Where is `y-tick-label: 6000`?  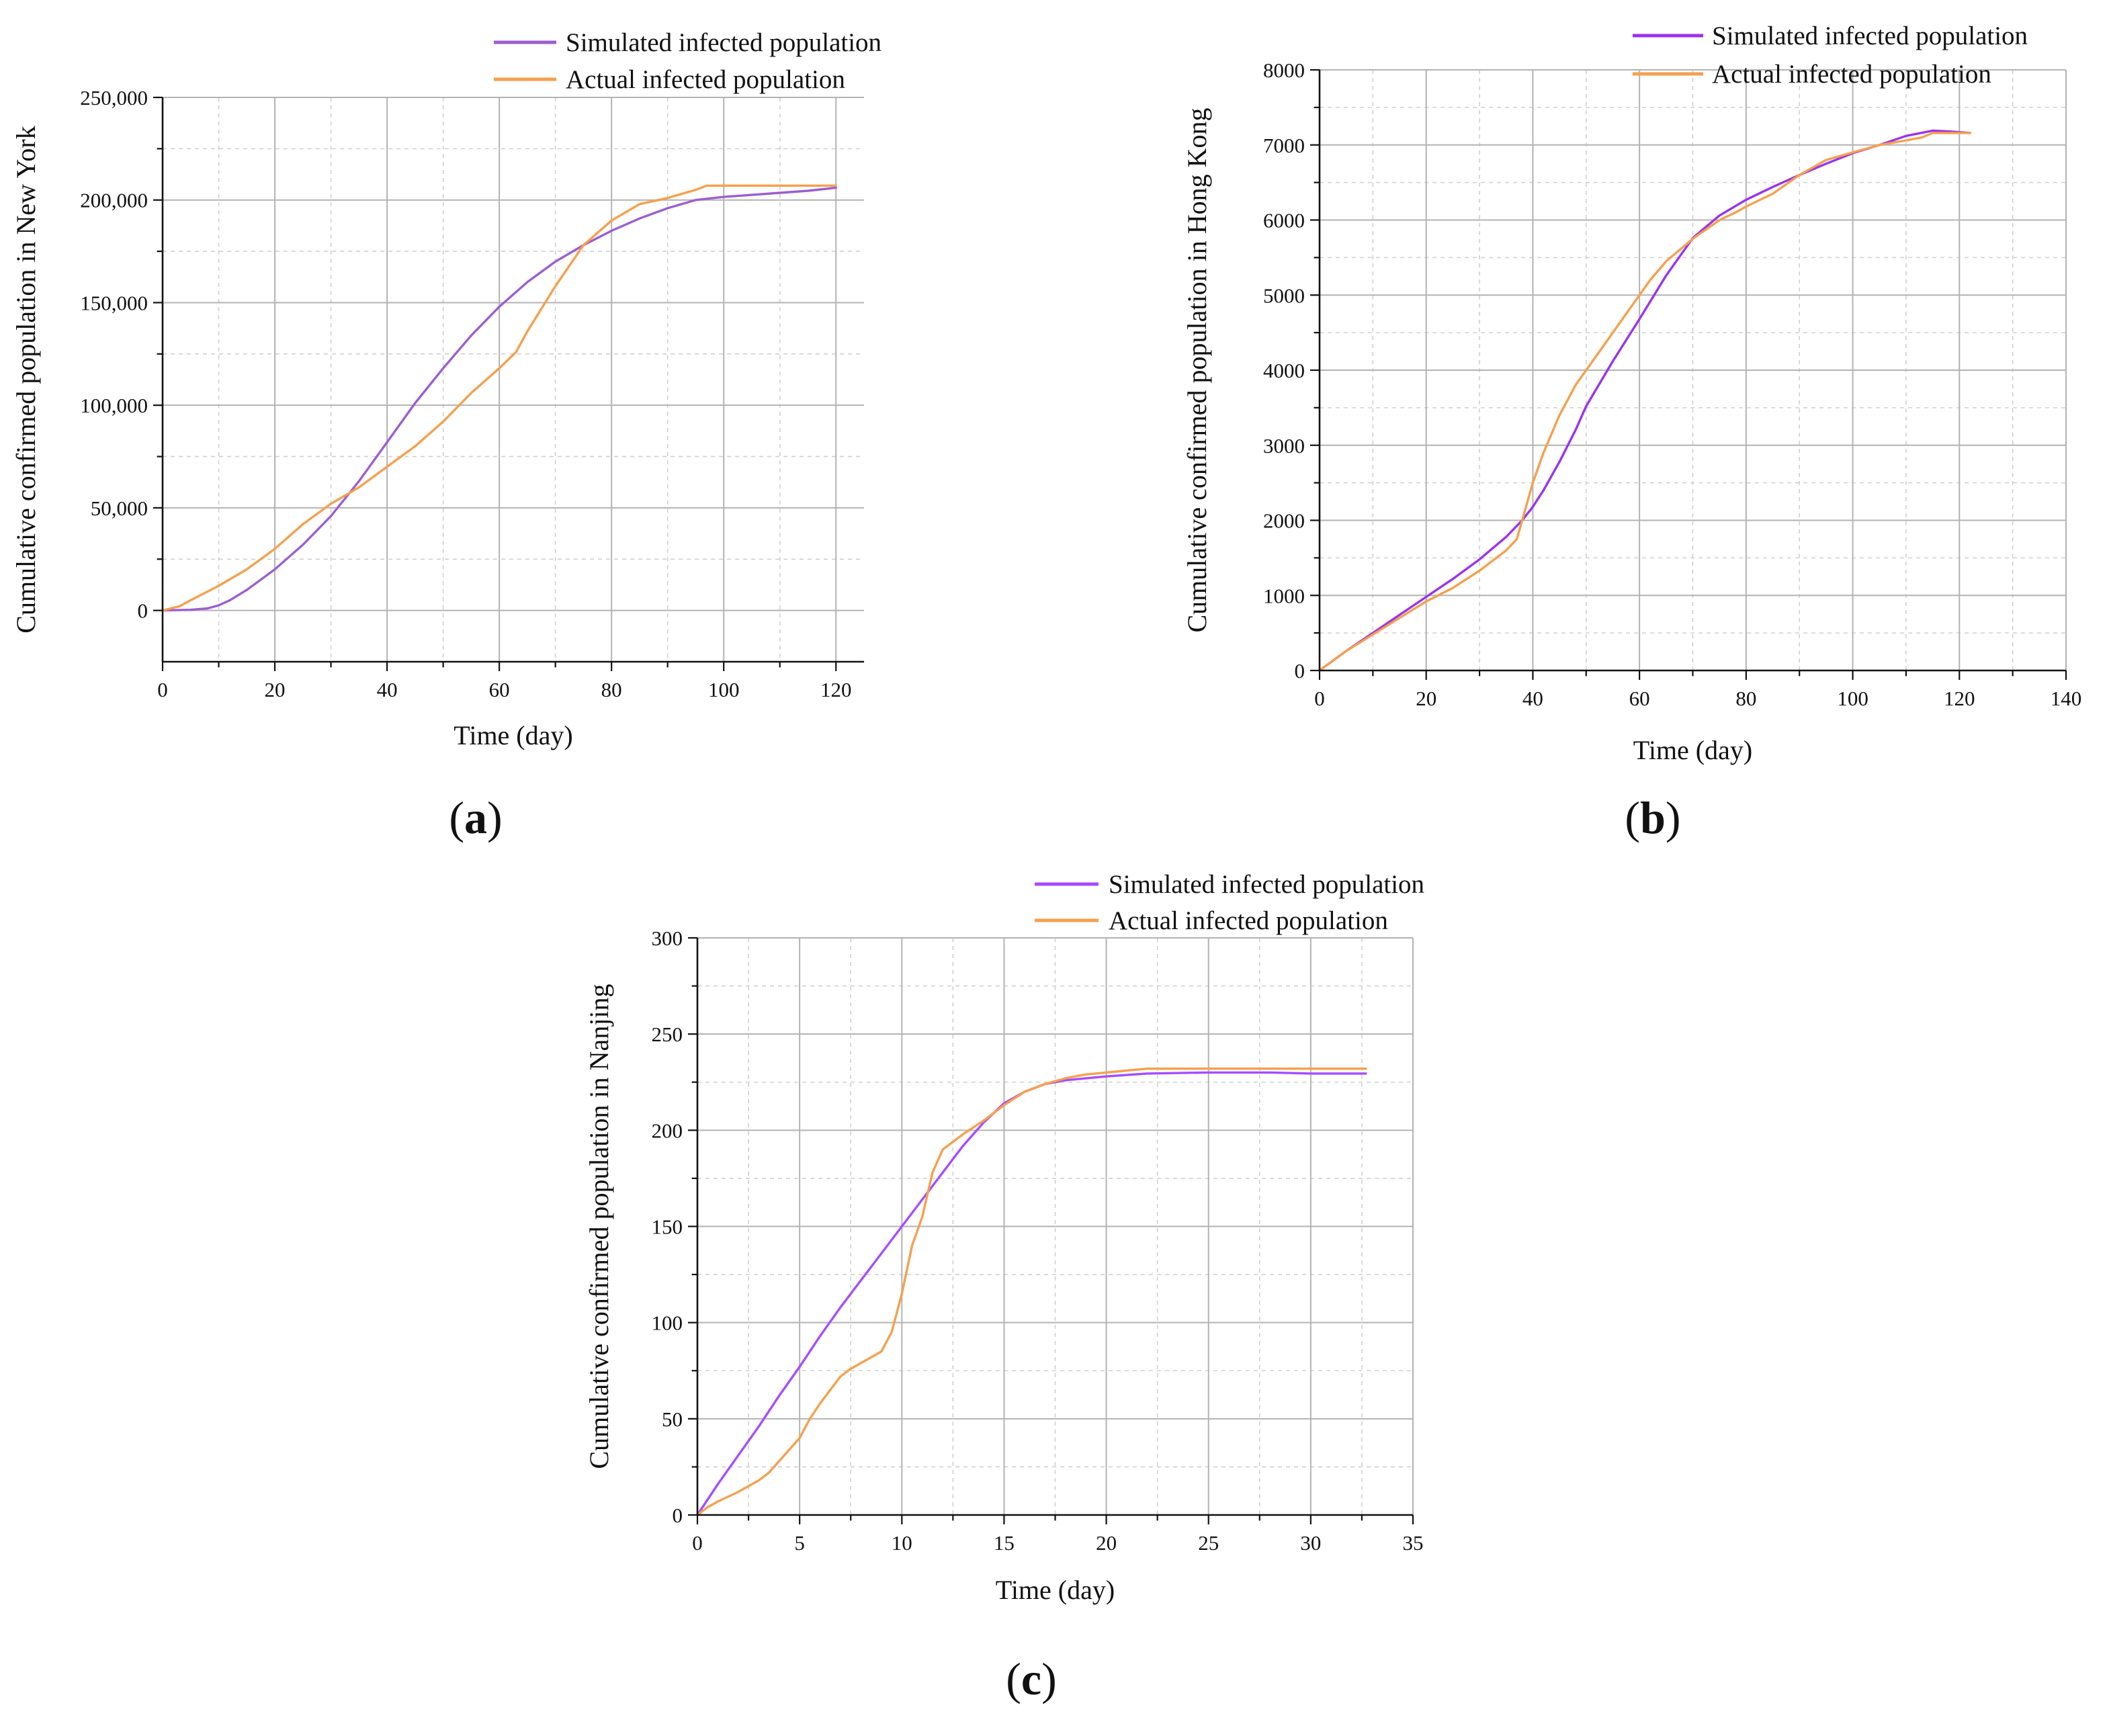 y-tick-label: 6000 is located at coordinates (1284, 221).